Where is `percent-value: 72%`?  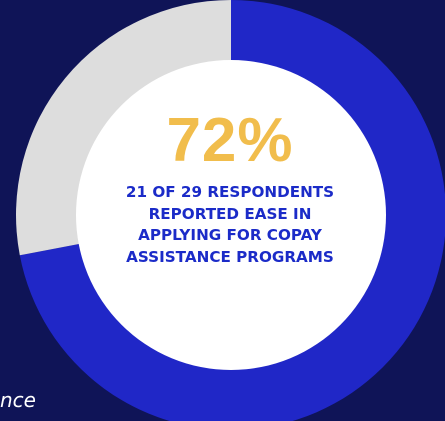 percent-value: 72% is located at coordinates (230, 140).